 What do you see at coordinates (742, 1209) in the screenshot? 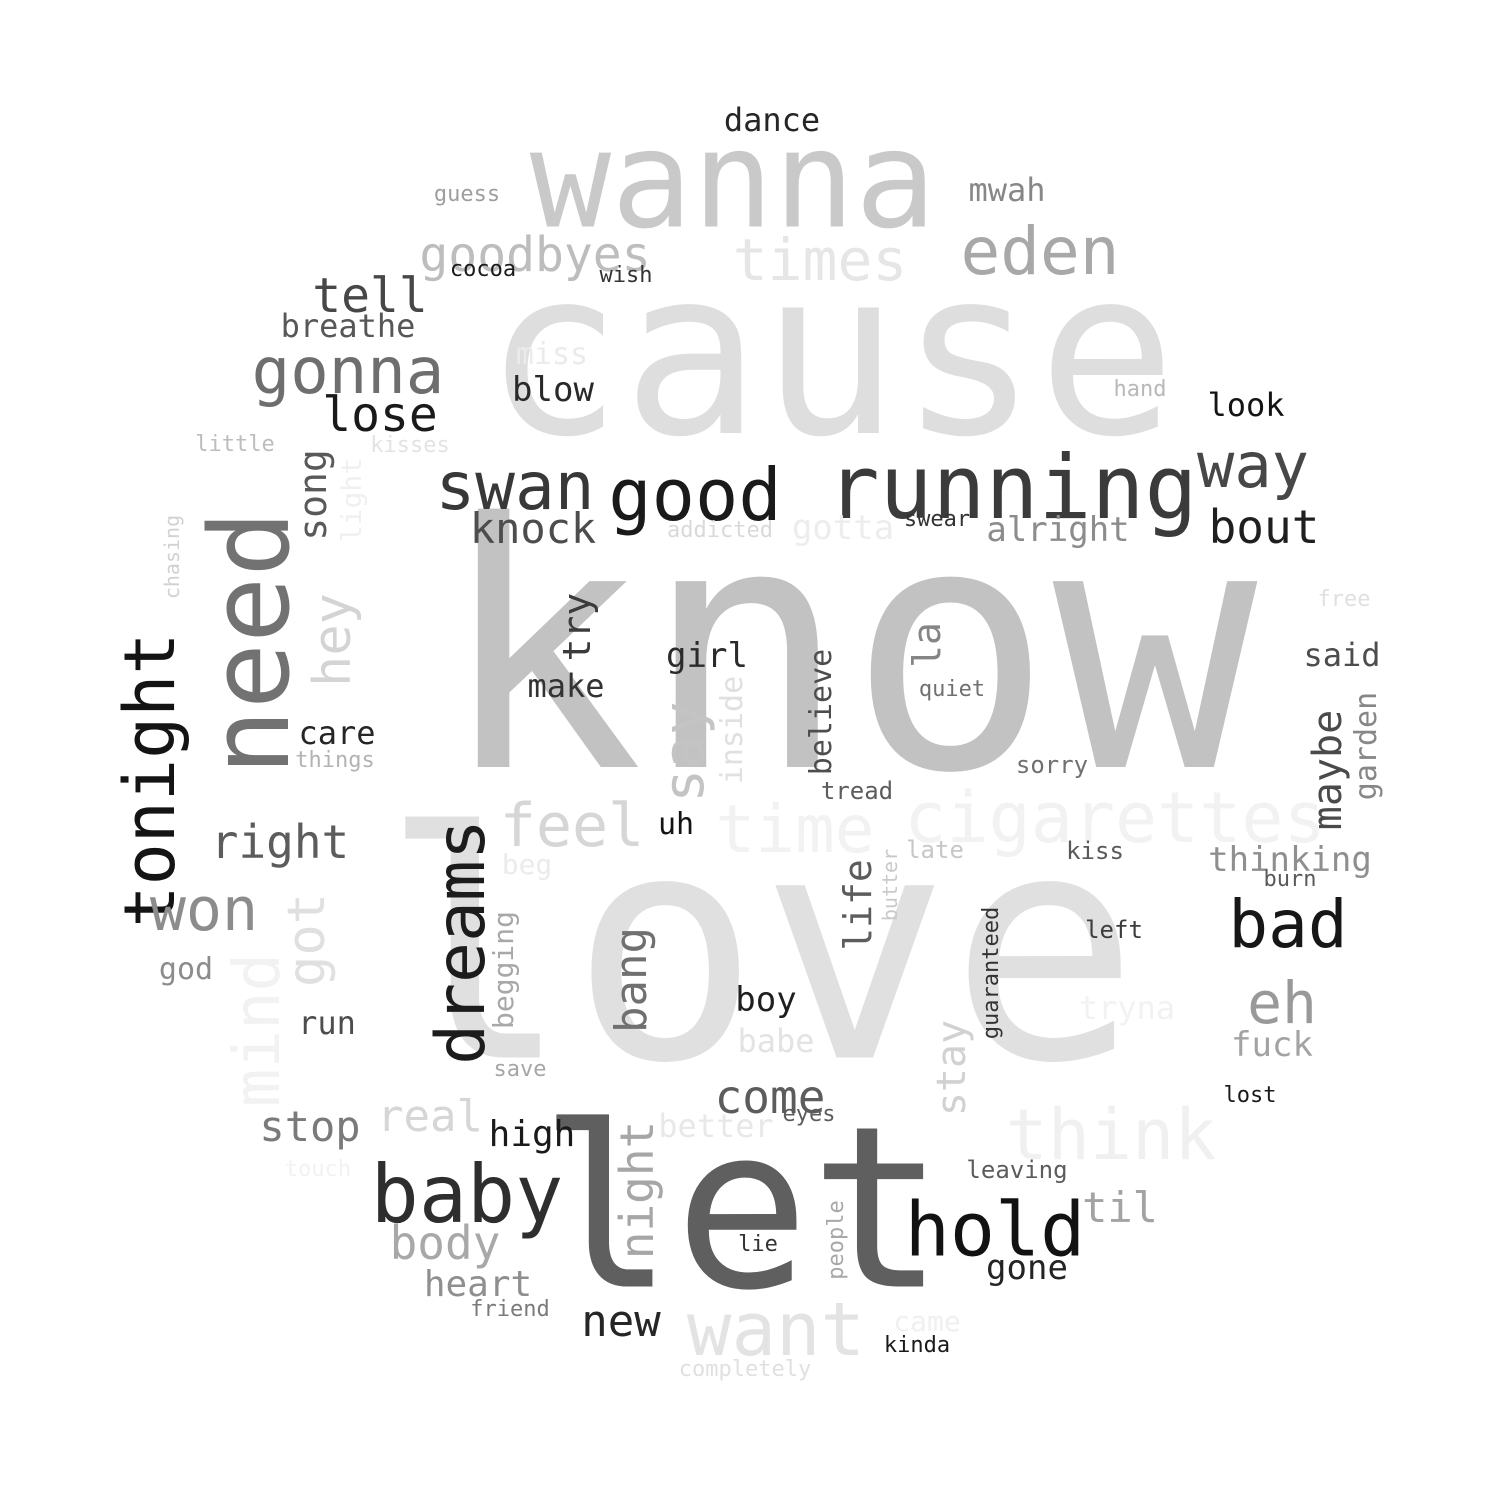
I see `word-let: let` at bounding box center [742, 1209].